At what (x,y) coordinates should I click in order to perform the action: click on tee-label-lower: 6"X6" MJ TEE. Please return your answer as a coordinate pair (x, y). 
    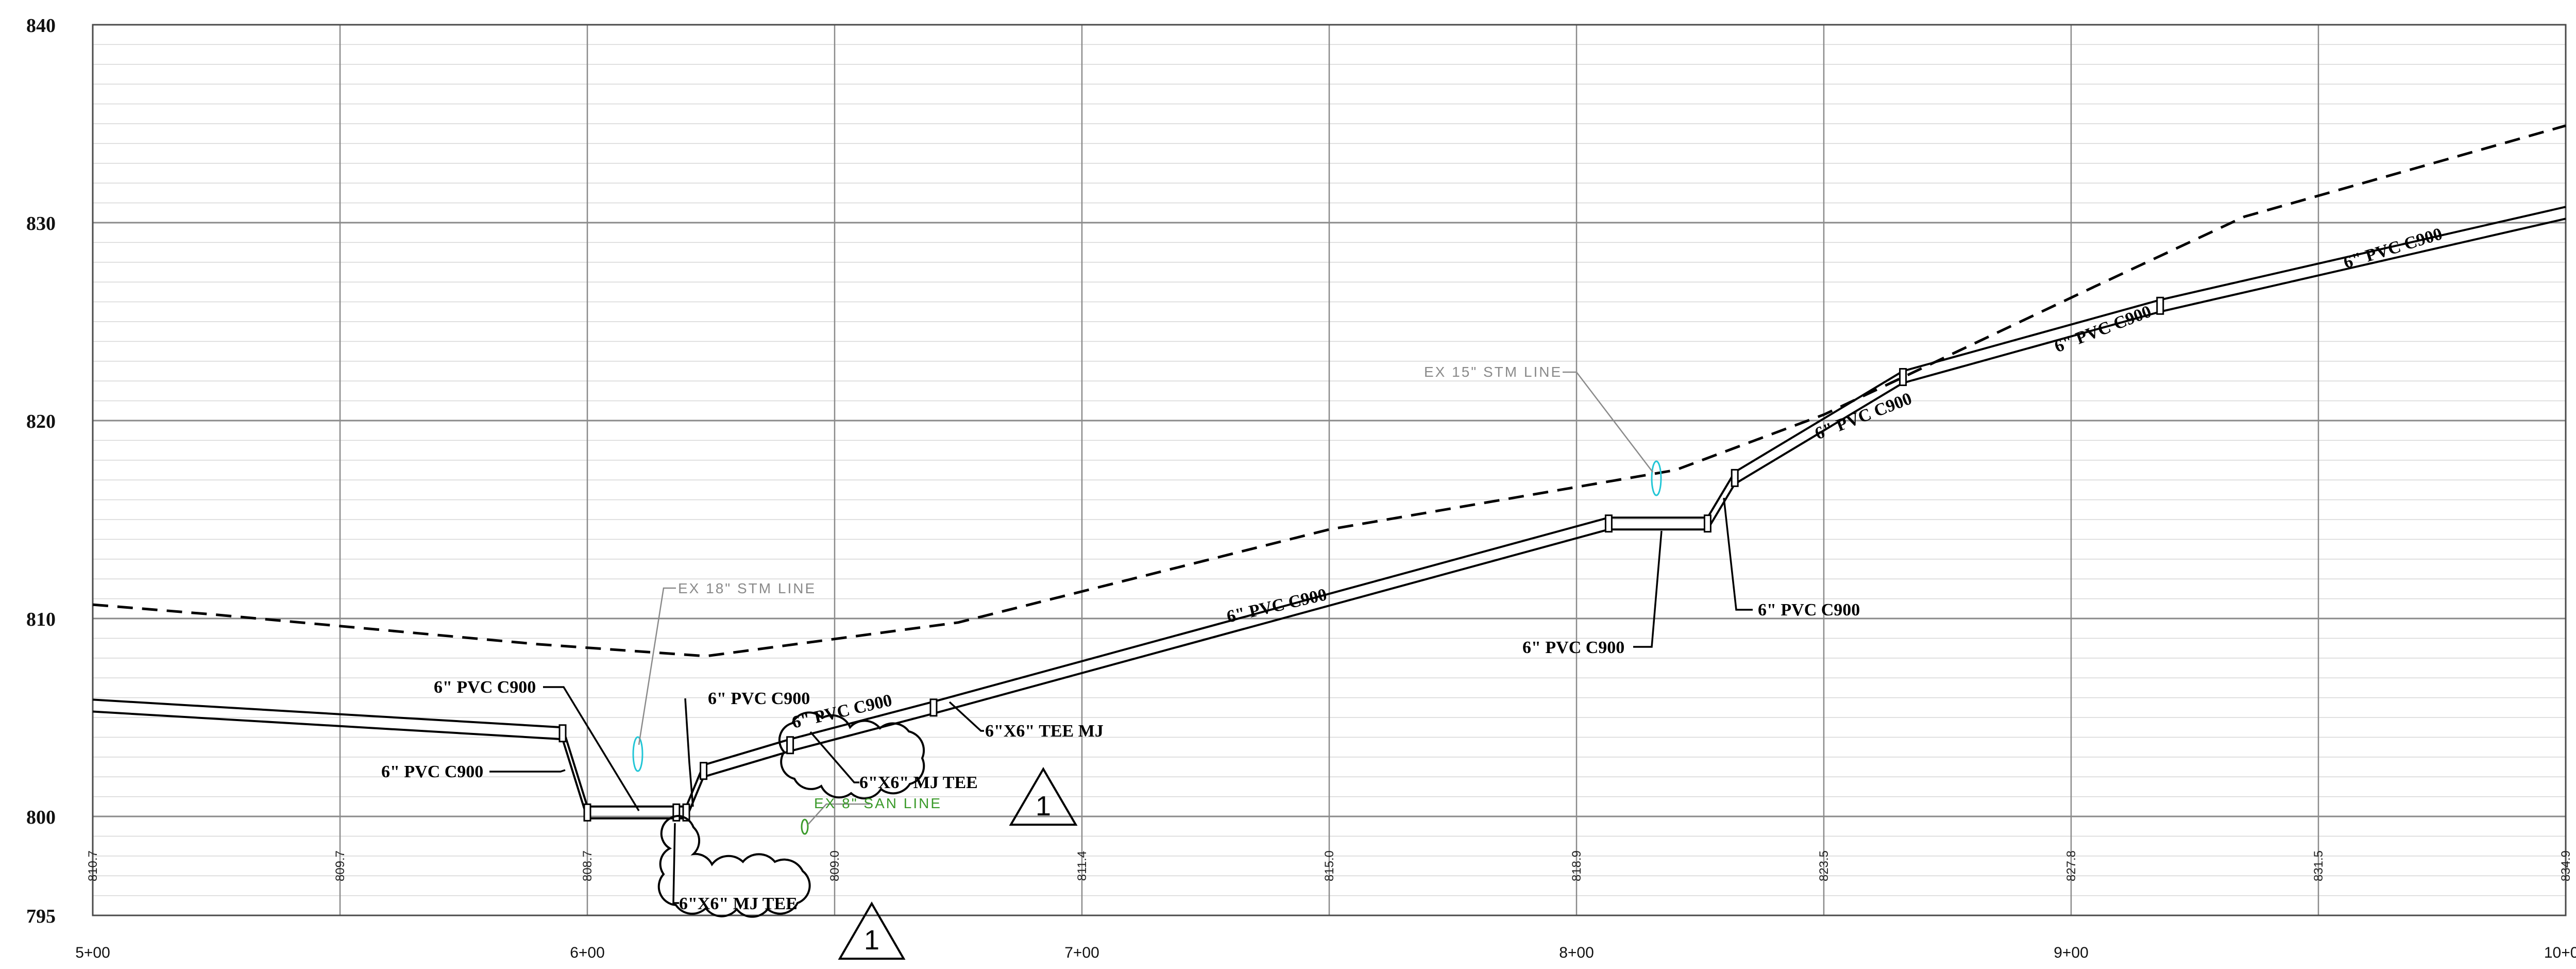
    Looking at the image, I should click on (738, 903).